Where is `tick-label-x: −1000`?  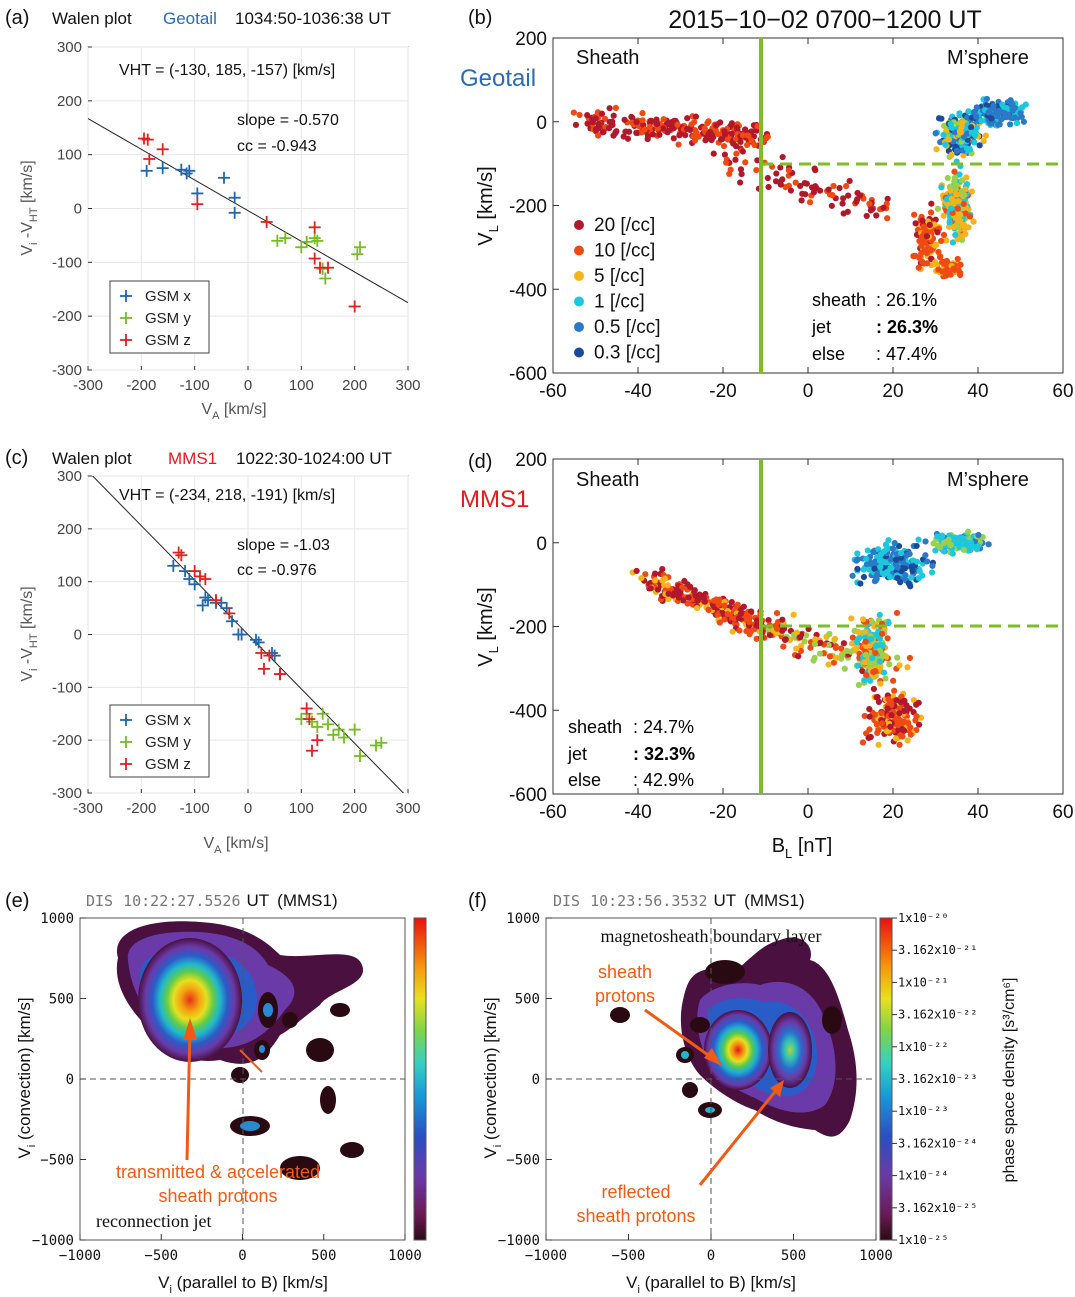
tick-label-x: −1000 is located at coordinates (80, 1256).